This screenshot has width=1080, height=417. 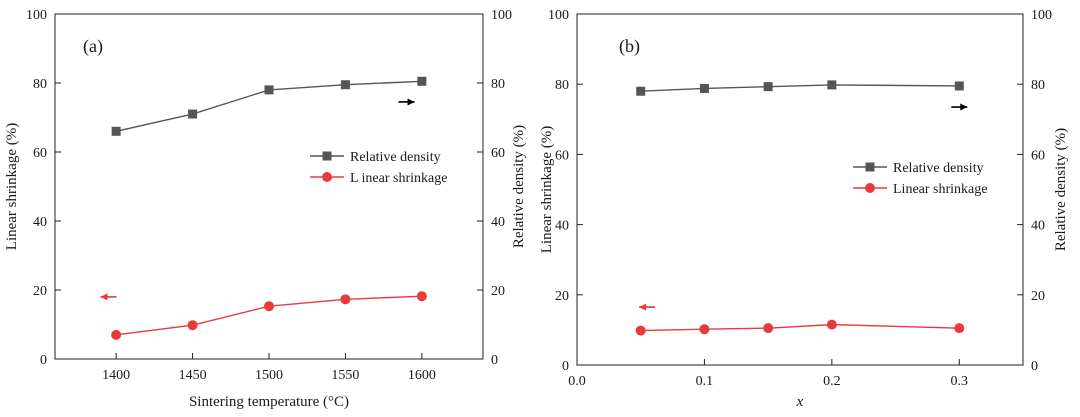 I want to click on x-tick-label: 1500, so click(x=269, y=375).